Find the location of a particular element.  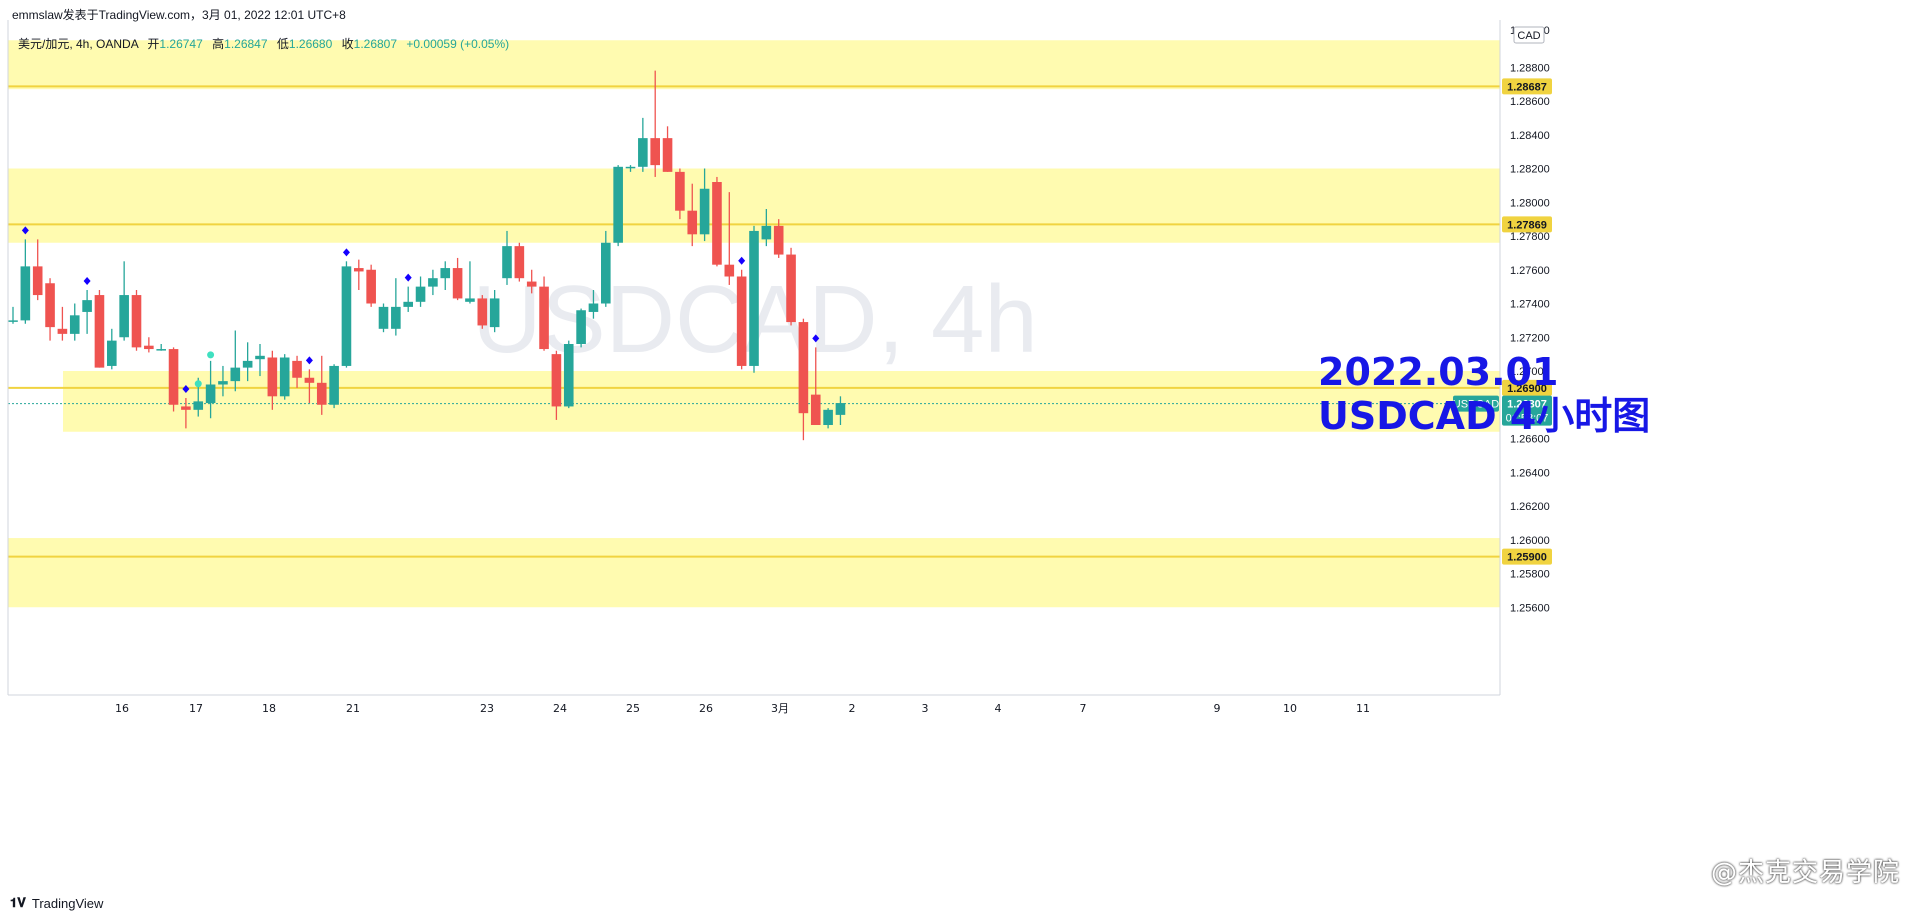

currency-box is located at coordinates (1529, 35).